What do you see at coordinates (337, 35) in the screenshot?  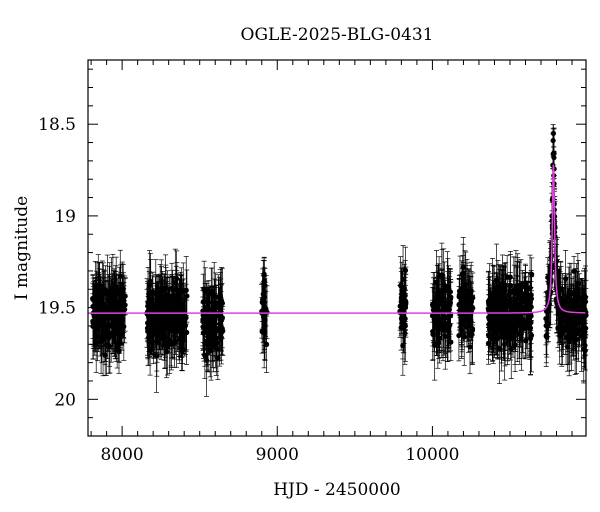 I see `chart-title: OGLE-2025-BLG-0431` at bounding box center [337, 35].